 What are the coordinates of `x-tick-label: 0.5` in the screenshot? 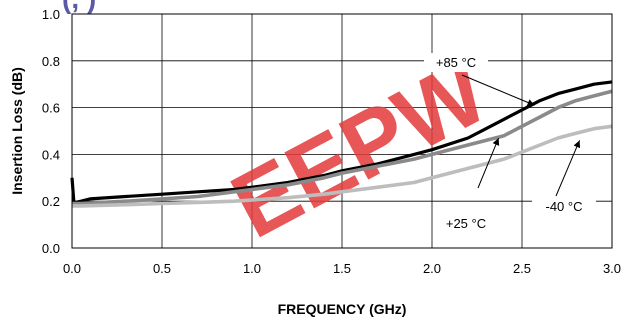 It's located at (162, 268).